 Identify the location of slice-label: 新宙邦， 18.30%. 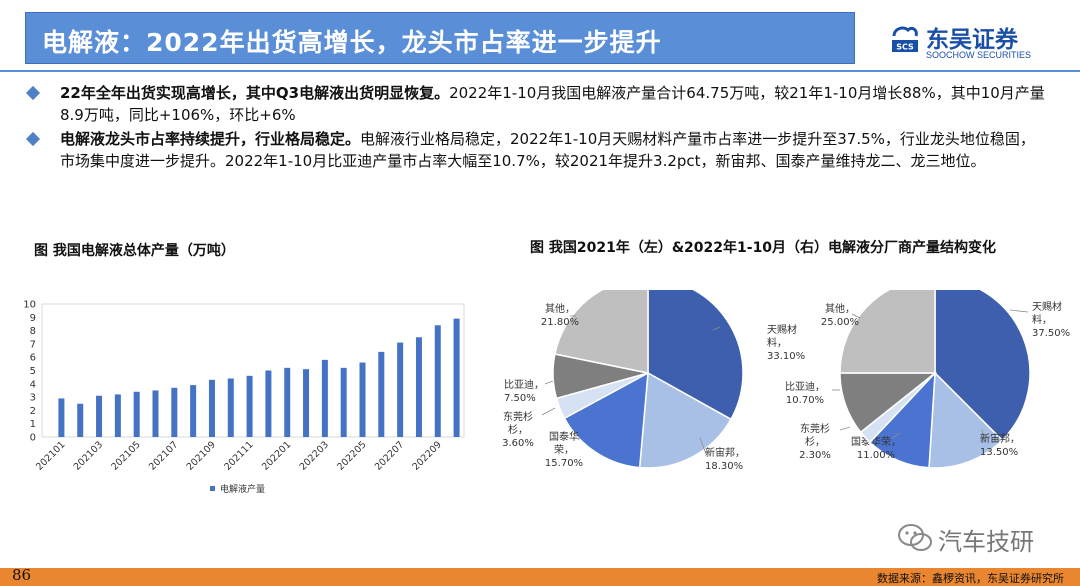
(725, 458).